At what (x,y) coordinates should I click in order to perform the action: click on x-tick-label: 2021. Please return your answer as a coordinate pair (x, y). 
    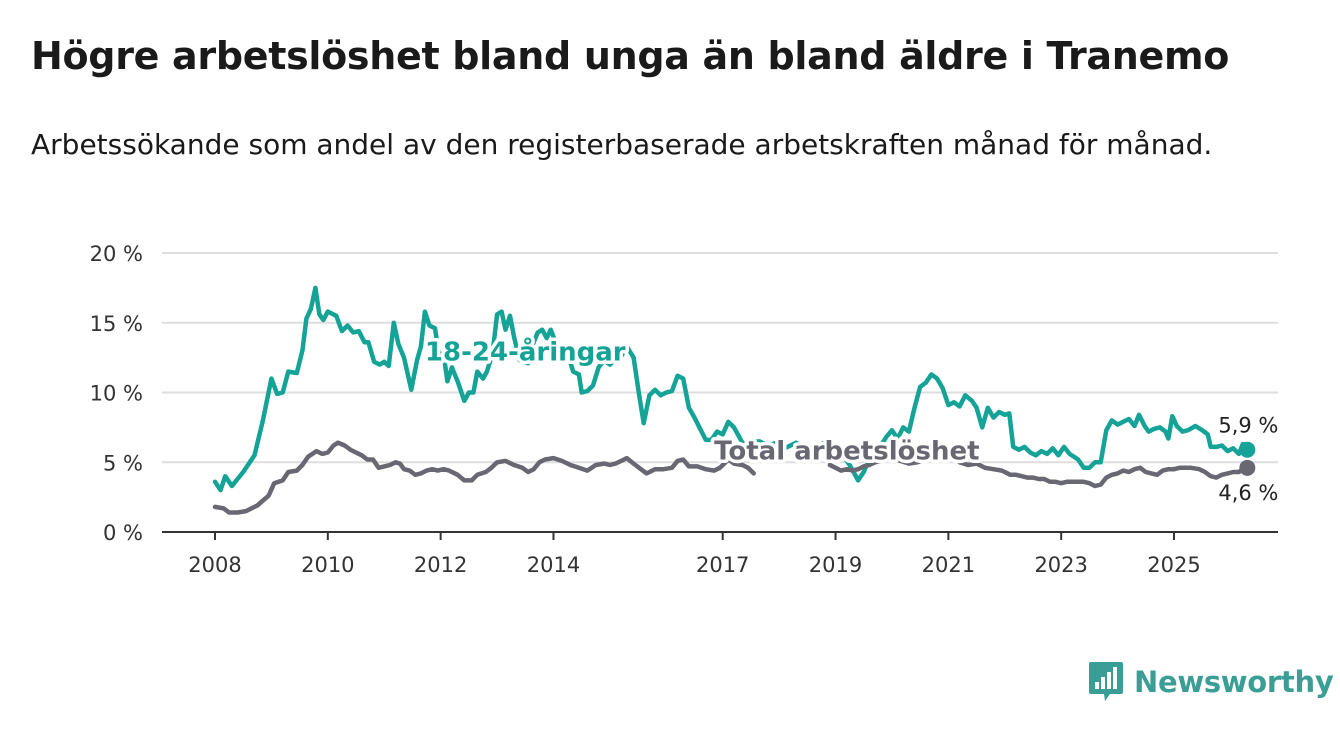
    Looking at the image, I should click on (948, 565).